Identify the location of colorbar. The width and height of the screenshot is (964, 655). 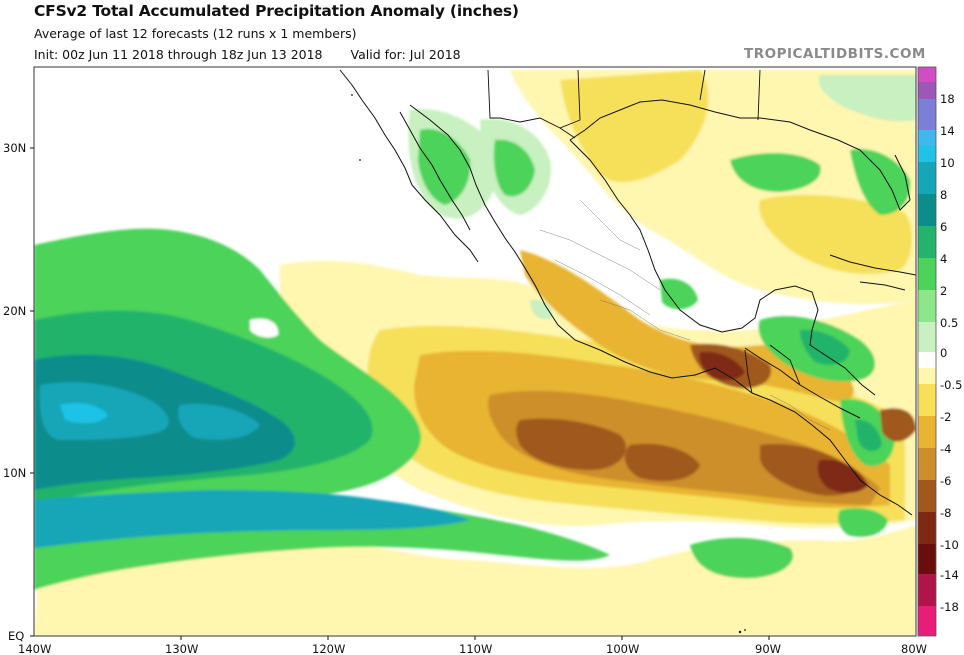
(927, 351).